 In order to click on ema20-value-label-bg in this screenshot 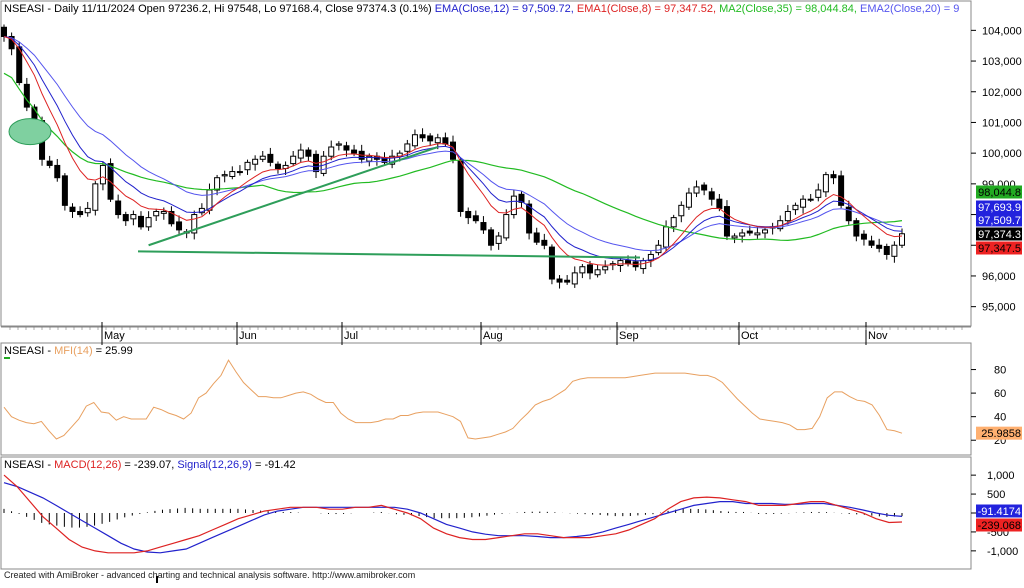, I will do `click(999, 207)`.